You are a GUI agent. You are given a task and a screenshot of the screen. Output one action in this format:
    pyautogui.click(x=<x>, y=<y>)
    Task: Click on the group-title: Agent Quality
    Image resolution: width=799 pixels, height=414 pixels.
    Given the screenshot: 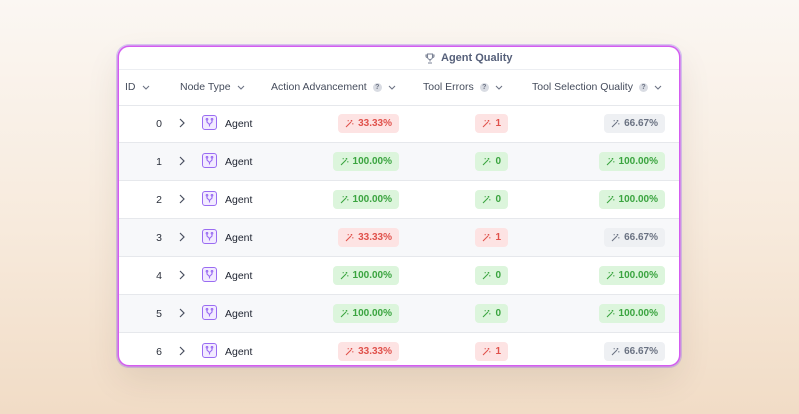 What is the action you would take?
    pyautogui.click(x=477, y=58)
    